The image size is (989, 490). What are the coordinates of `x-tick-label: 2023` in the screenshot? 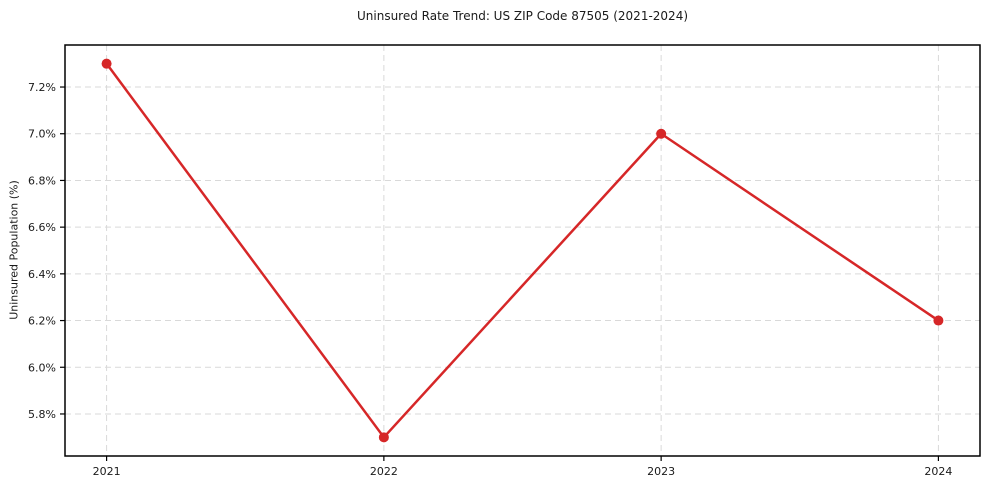 It's located at (661, 471).